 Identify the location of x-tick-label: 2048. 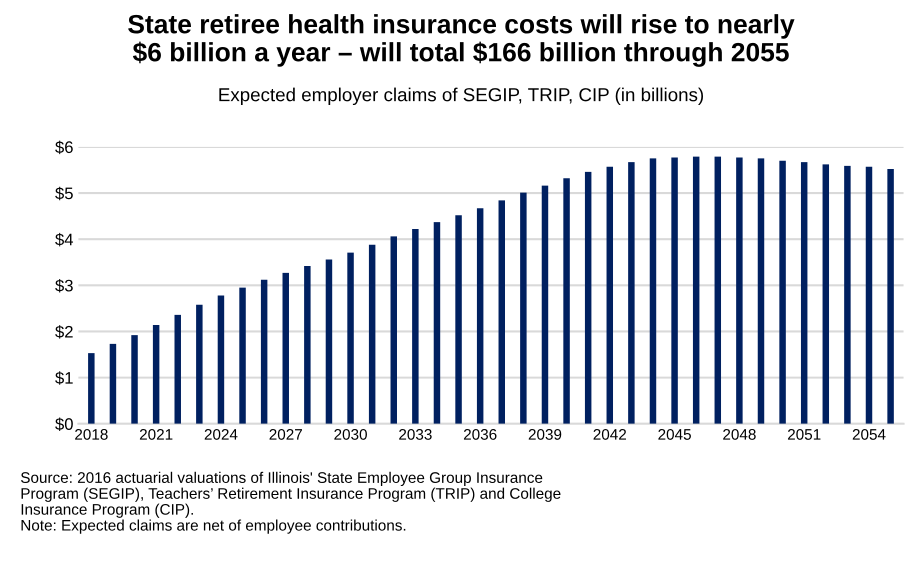
(739, 434).